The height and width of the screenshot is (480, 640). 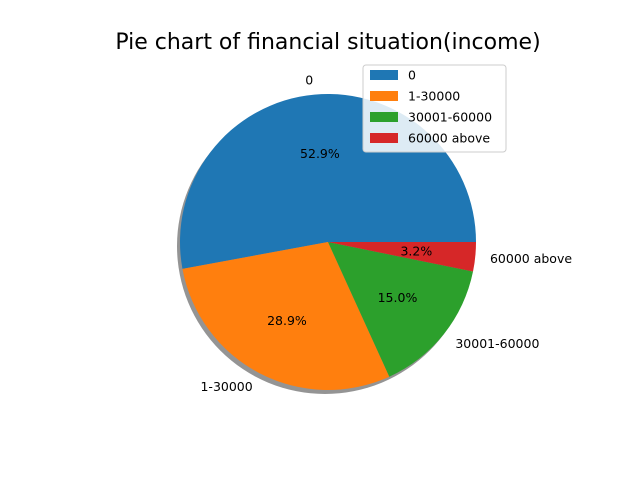 What do you see at coordinates (450, 117) in the screenshot?
I see `legend-label-30001-60000: 30001-60000` at bounding box center [450, 117].